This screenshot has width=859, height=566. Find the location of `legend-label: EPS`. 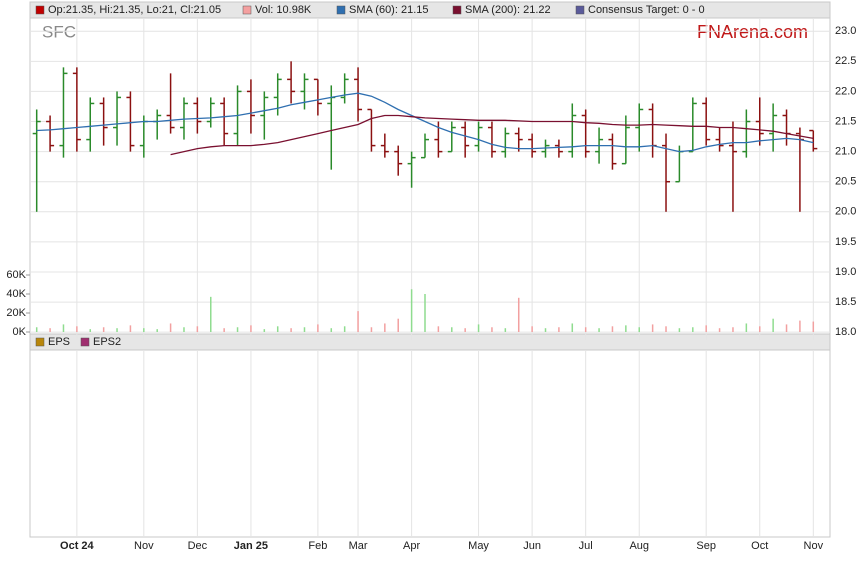

legend-label: EPS is located at coordinates (59, 342).